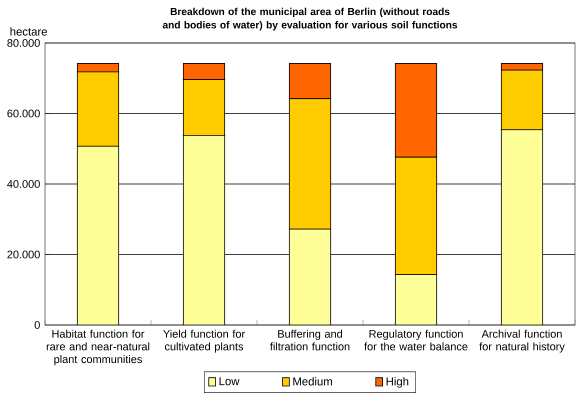 This screenshot has height=410, width=580. What do you see at coordinates (204, 341) in the screenshot?
I see `x-tick-label: Yield function for cultivated plants` at bounding box center [204, 341].